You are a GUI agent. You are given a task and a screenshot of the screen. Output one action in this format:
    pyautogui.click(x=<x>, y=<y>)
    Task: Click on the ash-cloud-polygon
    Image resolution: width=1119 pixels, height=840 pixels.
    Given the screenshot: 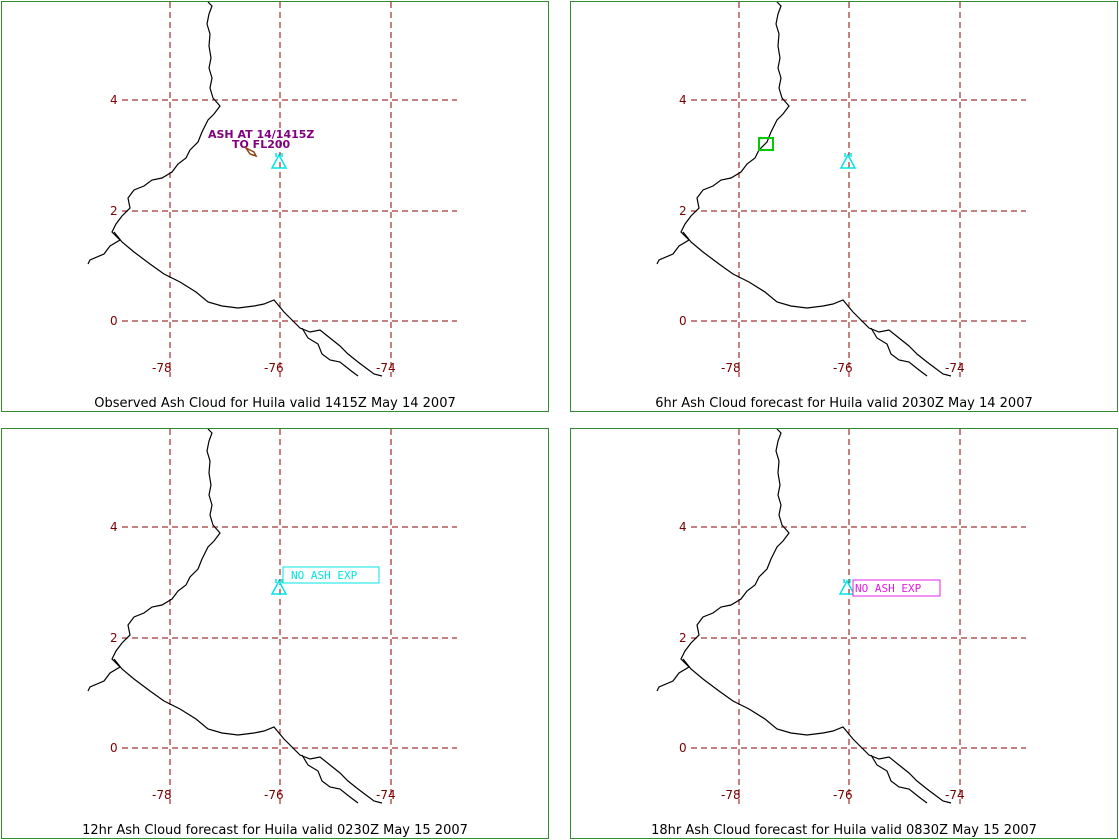 What is the action you would take?
    pyautogui.click(x=250, y=152)
    